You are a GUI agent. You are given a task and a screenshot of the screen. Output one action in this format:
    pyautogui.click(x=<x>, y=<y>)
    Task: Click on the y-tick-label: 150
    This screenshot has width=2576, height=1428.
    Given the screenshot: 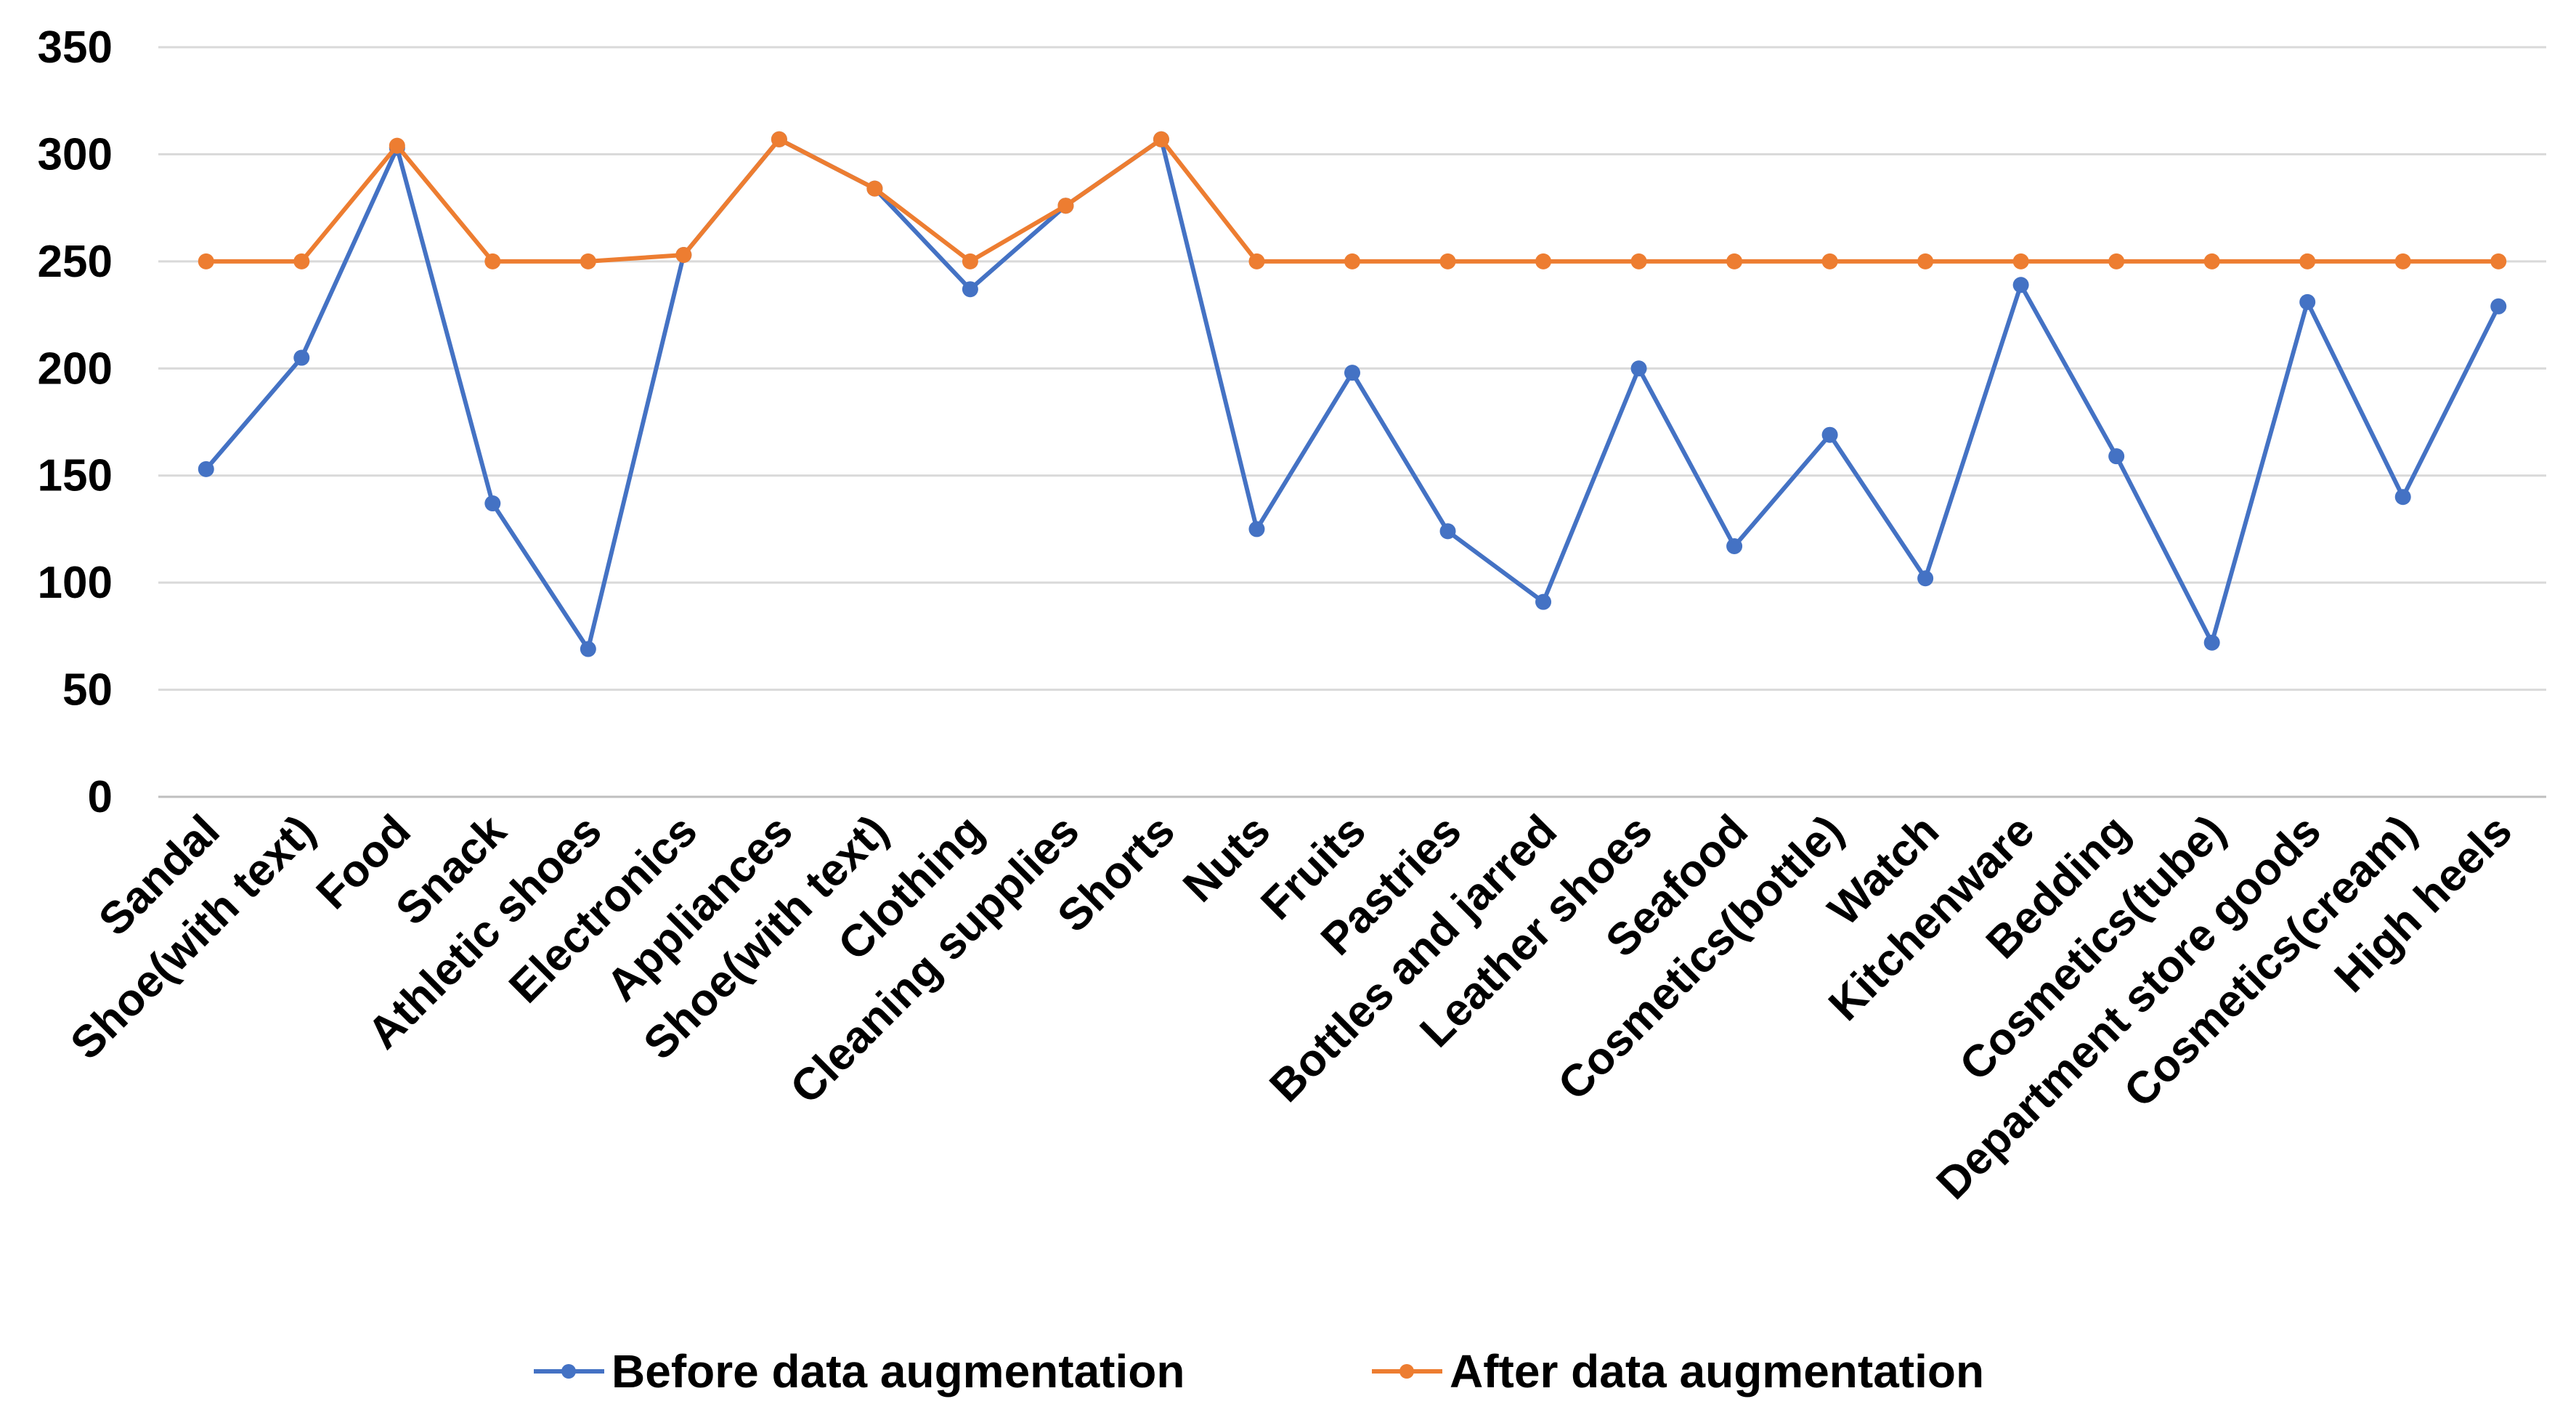 What is the action you would take?
    pyautogui.click(x=75, y=476)
    